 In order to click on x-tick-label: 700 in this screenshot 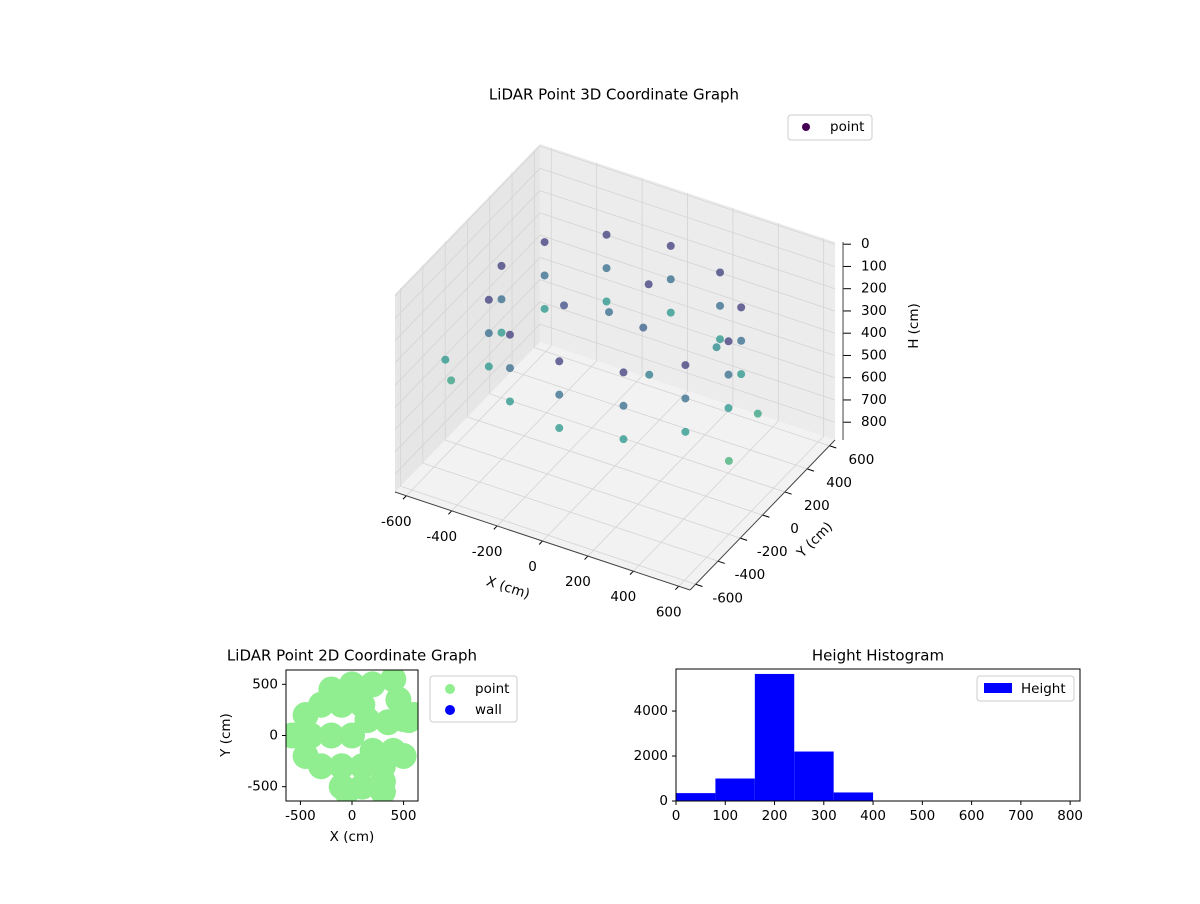, I will do `click(1021, 816)`.